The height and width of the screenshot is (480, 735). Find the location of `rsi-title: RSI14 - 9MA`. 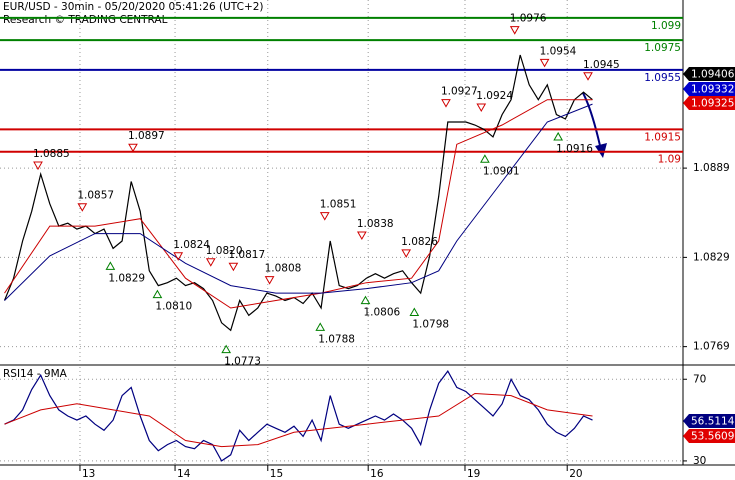

rsi-title: RSI14 - 9MA is located at coordinates (35, 374).